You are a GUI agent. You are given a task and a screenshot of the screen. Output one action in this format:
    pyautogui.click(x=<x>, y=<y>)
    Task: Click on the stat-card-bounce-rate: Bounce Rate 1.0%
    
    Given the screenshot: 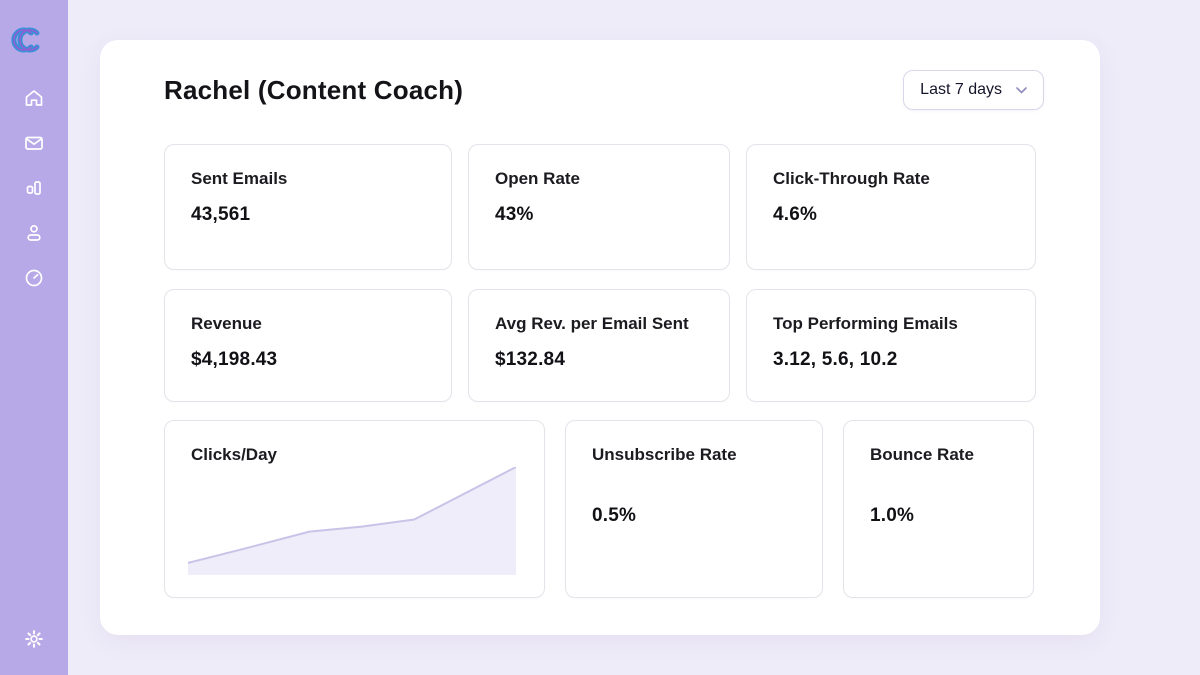 What is the action you would take?
    pyautogui.click(x=938, y=509)
    